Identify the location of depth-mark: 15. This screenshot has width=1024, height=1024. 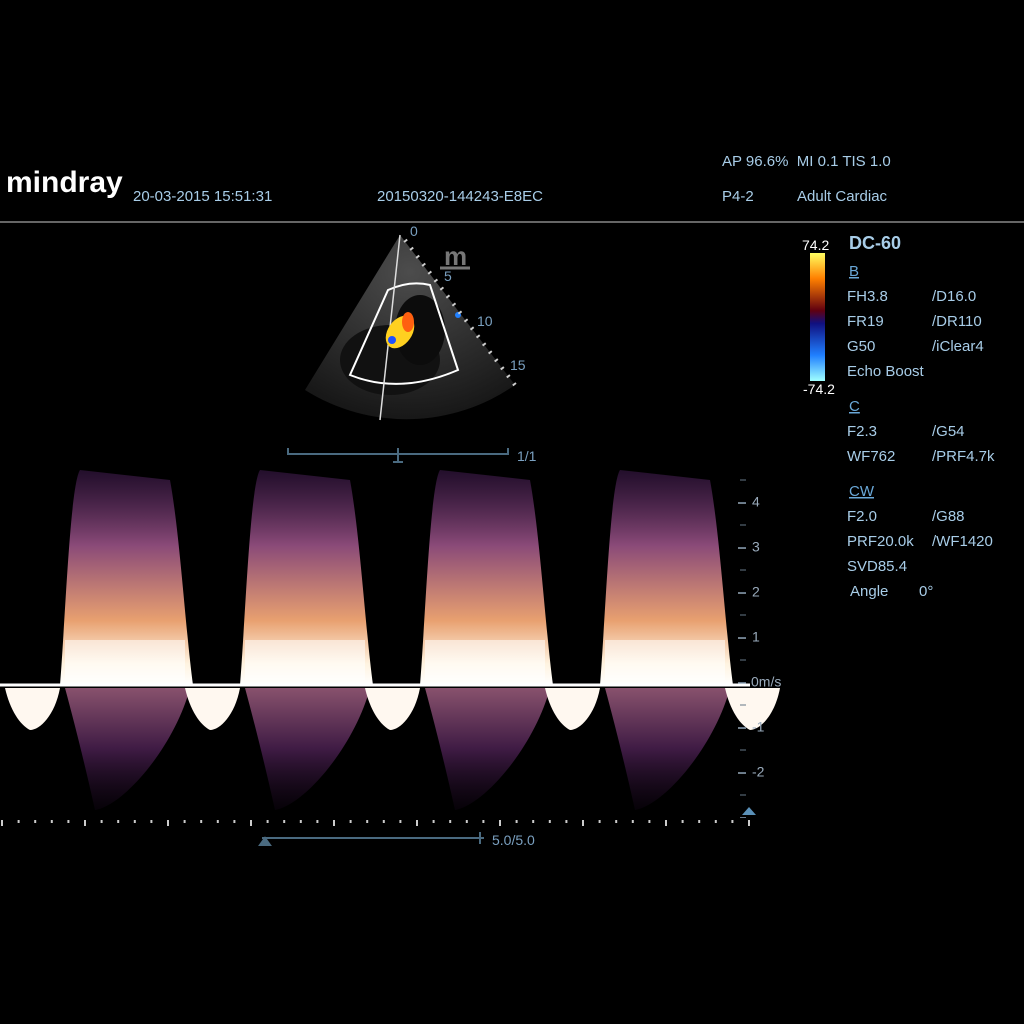
(518, 365).